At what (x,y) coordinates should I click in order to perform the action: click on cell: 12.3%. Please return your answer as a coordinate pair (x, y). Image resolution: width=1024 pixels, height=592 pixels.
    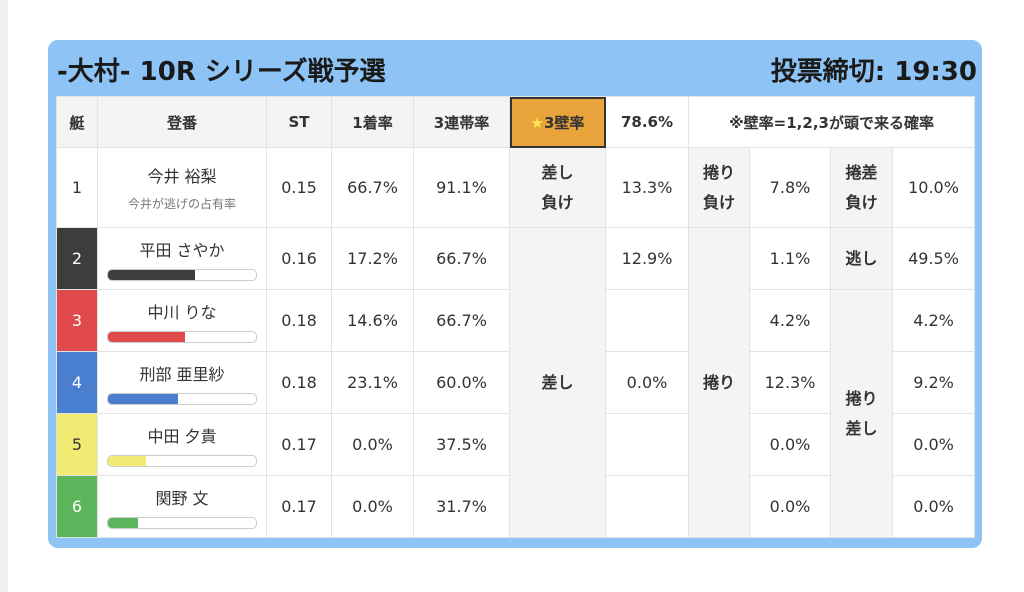
    Looking at the image, I should click on (790, 382).